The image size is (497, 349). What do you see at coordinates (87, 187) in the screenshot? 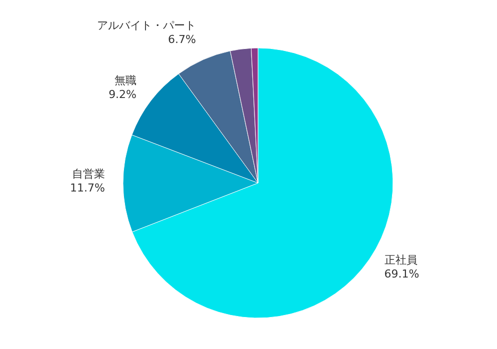
I see `data-label: 11.7%` at bounding box center [87, 187].